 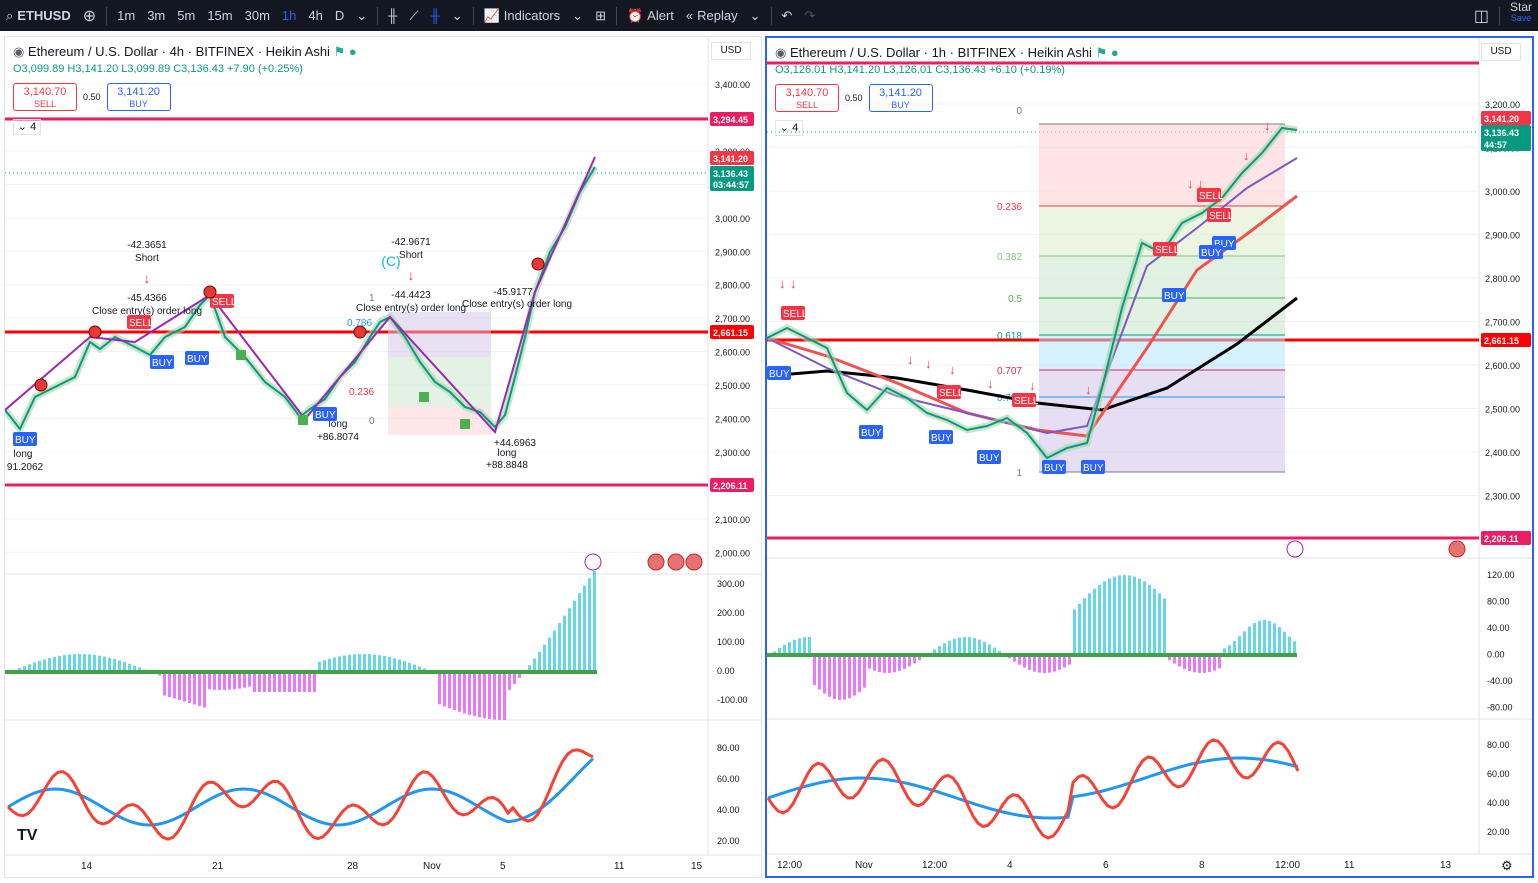 What do you see at coordinates (789, 128) in the screenshot?
I see `right-indicators-toggle: ⌄ 4` at bounding box center [789, 128].